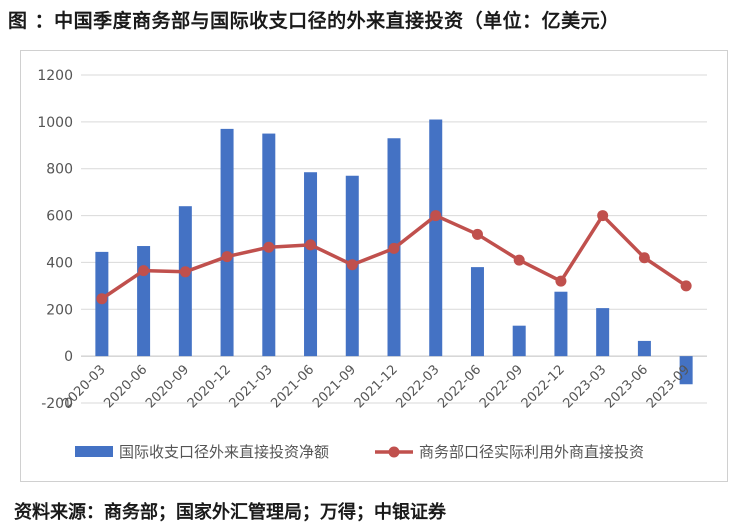 This screenshot has width=746, height=532. Describe the element at coordinates (94, 451) in the screenshot. I see `legend-swatch-bars` at that location.